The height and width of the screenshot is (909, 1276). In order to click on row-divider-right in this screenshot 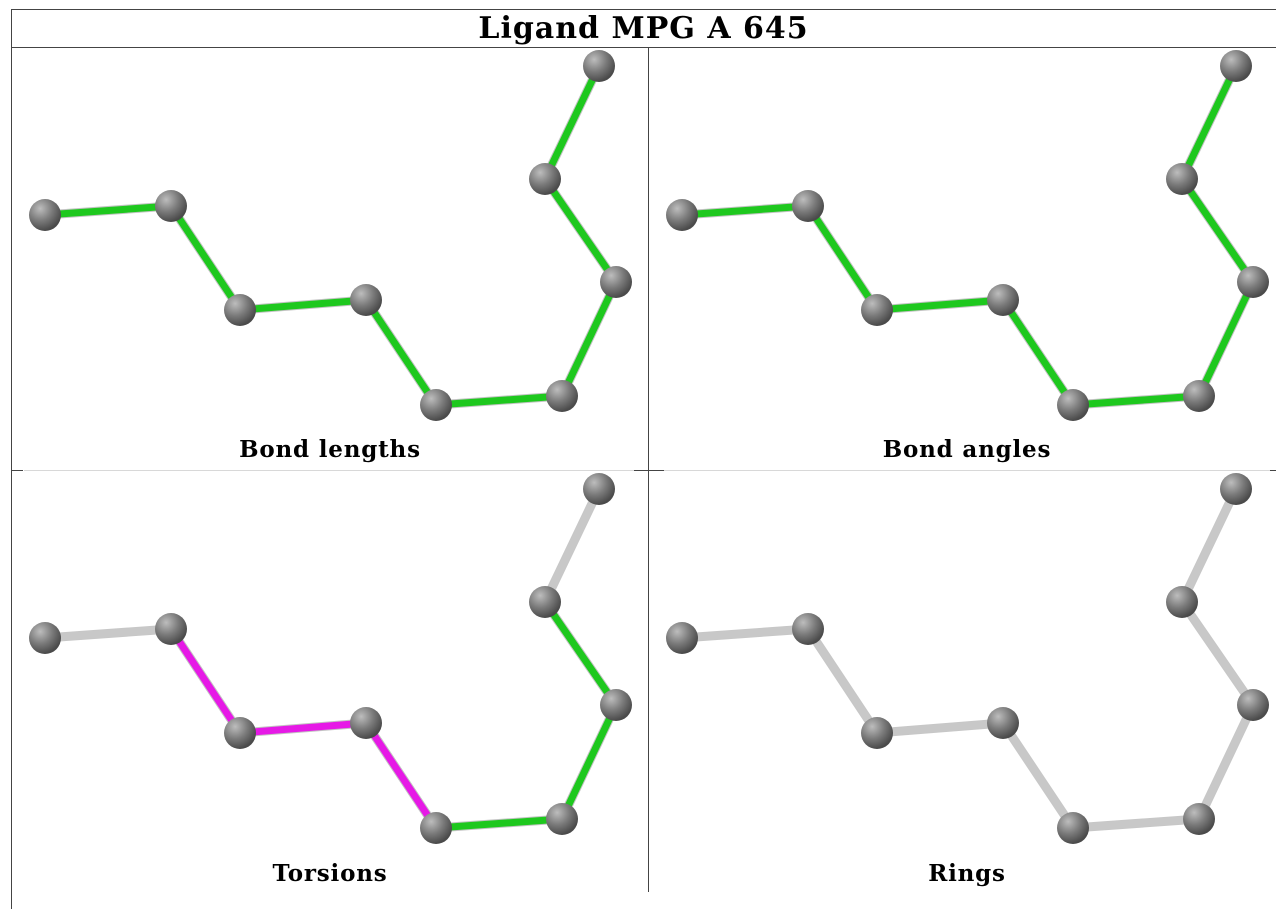, I will do `click(967, 470)`.